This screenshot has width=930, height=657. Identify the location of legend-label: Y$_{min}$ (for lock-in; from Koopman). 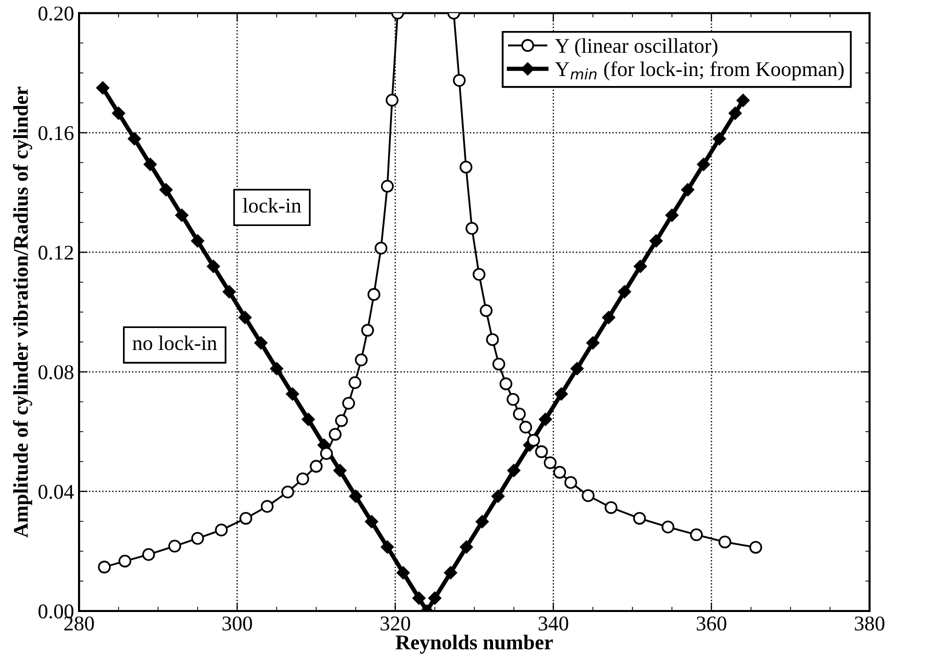
(699, 70).